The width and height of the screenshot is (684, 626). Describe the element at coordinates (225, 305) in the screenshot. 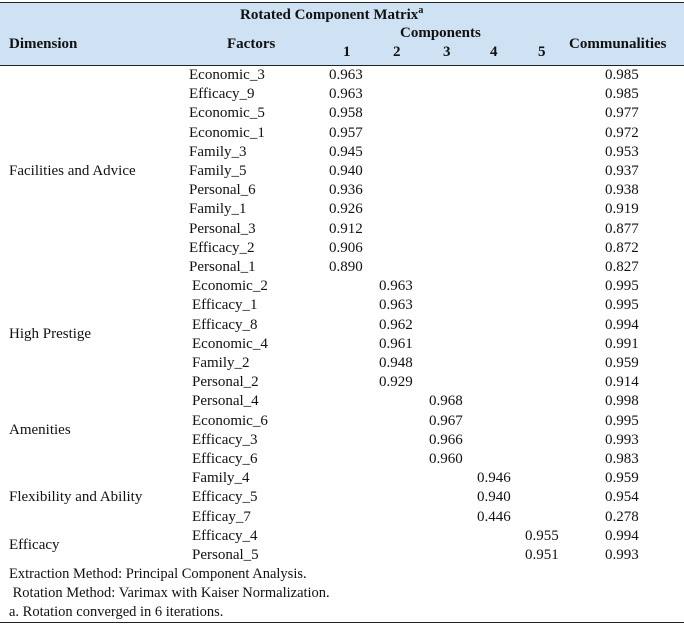

I see `factor-cell: Efficacy_1` at that location.